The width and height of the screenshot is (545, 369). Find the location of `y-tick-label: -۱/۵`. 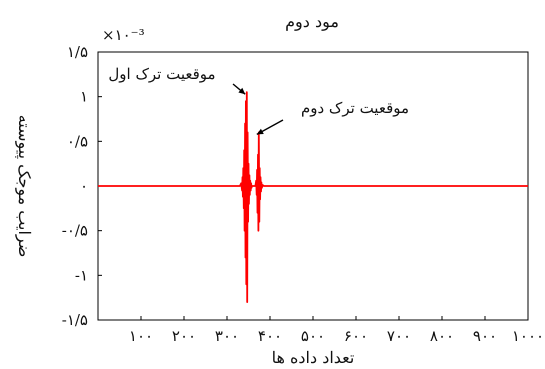

y-tick-label: -۱/۵ is located at coordinates (75, 320).